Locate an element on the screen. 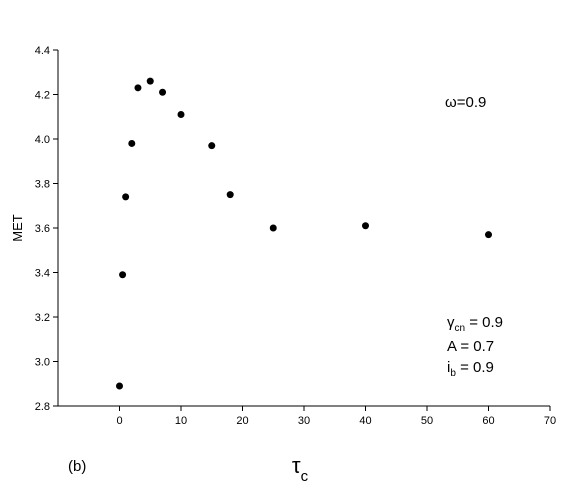  x-tick-label: 30 is located at coordinates (304, 421).